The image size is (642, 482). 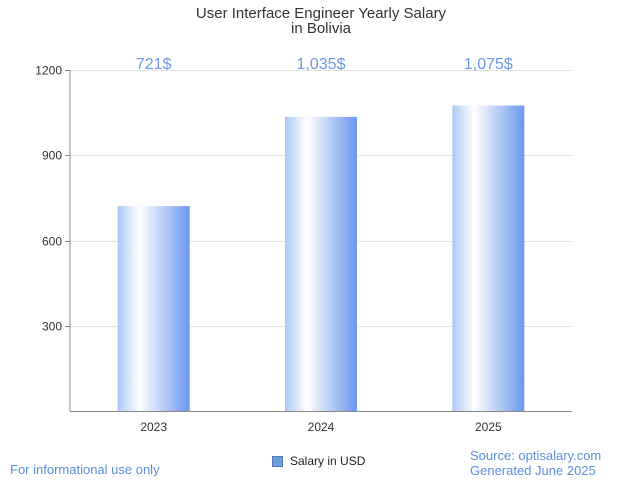 What do you see at coordinates (85, 469) in the screenshot?
I see `disclaimer-note: For informational use only` at bounding box center [85, 469].